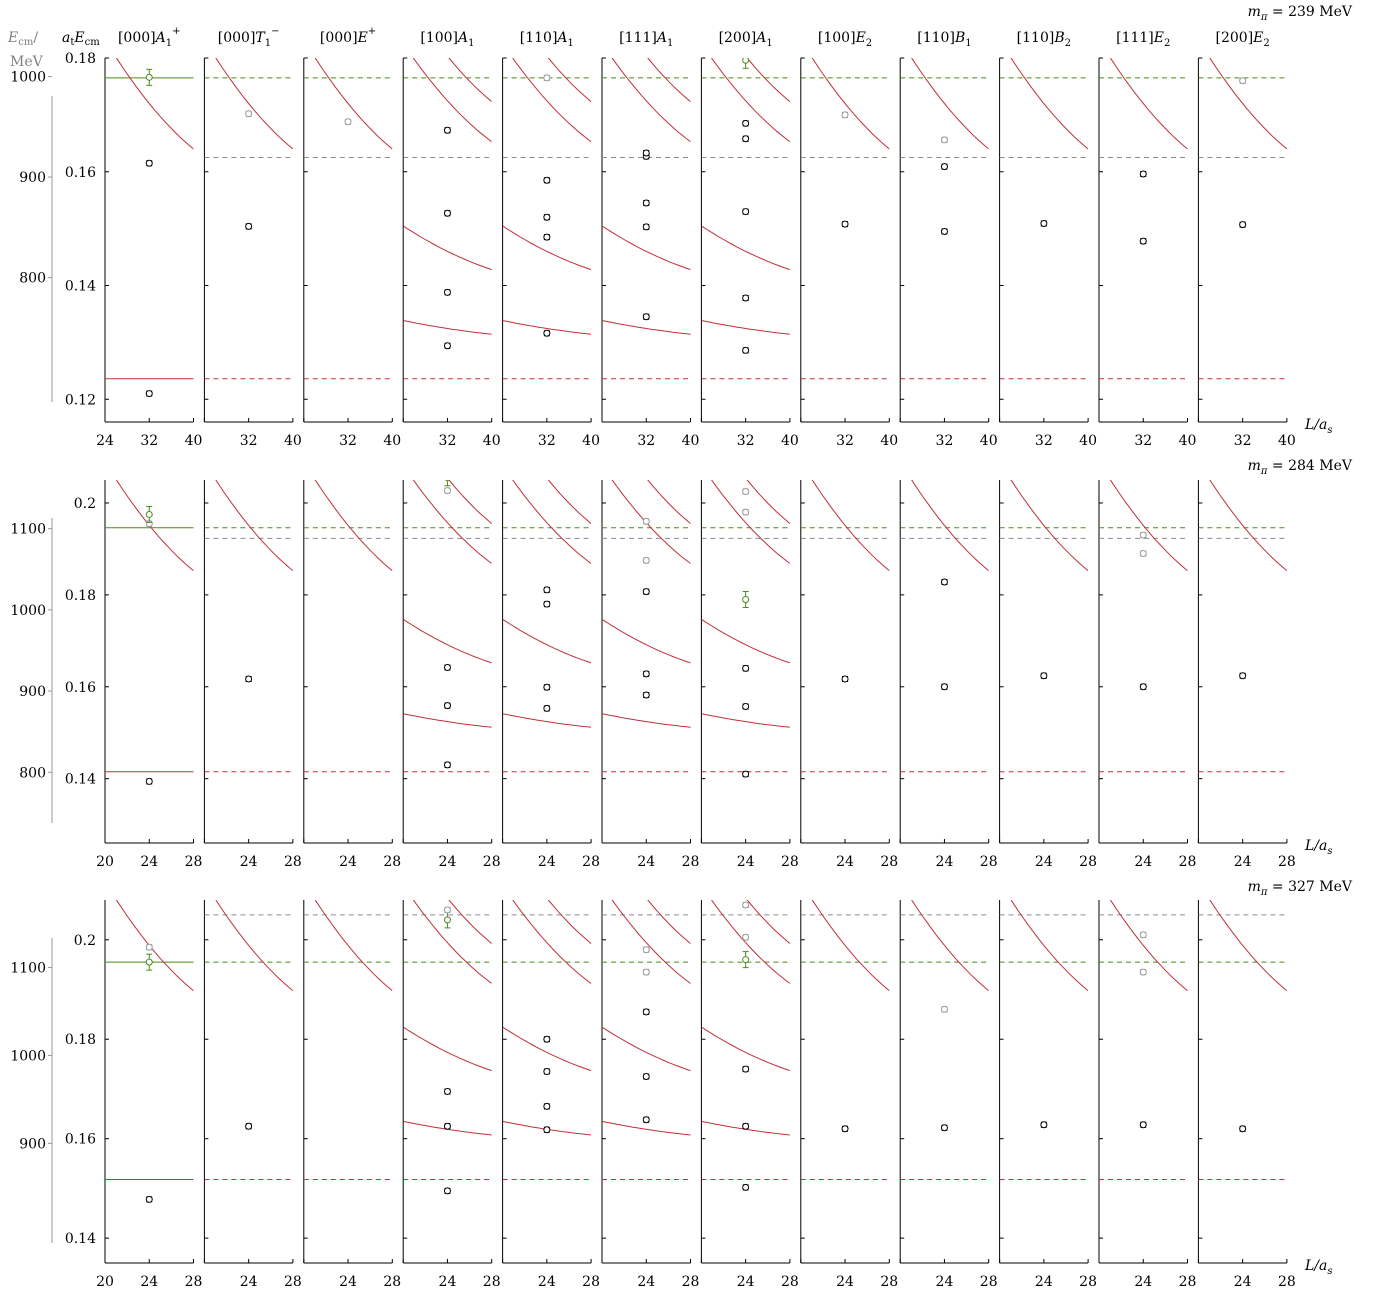 The height and width of the screenshot is (1296, 1382). What do you see at coordinates (85, 504) in the screenshot?
I see `y-tick-label: 0.2` at bounding box center [85, 504].